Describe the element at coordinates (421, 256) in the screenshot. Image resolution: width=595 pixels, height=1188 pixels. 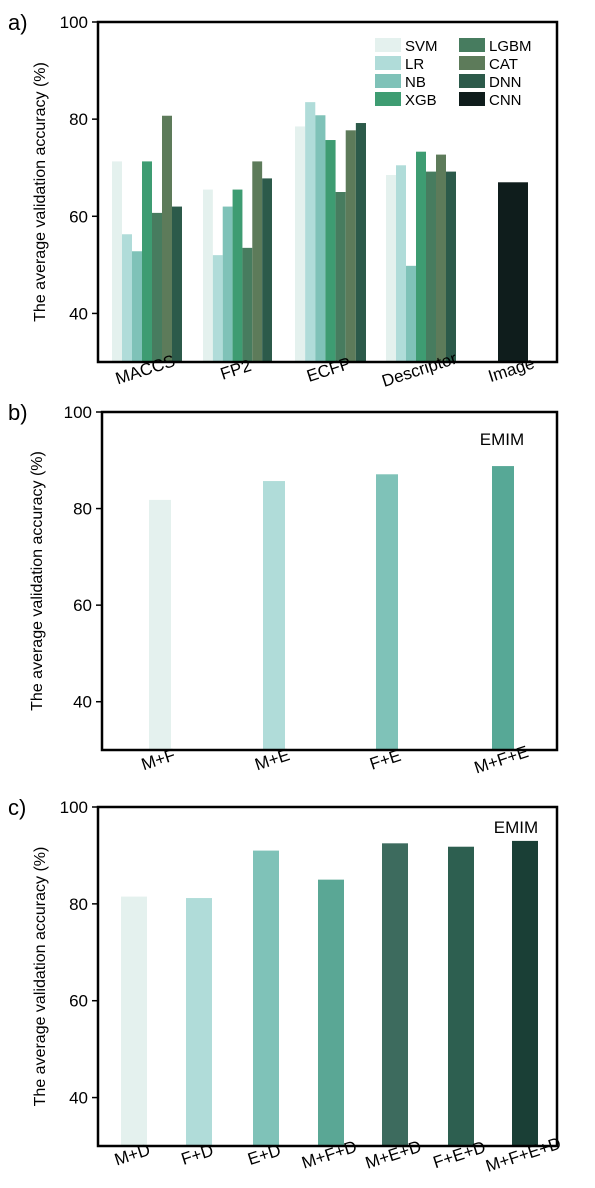
I see `bar-xgb-descriptor` at that location.